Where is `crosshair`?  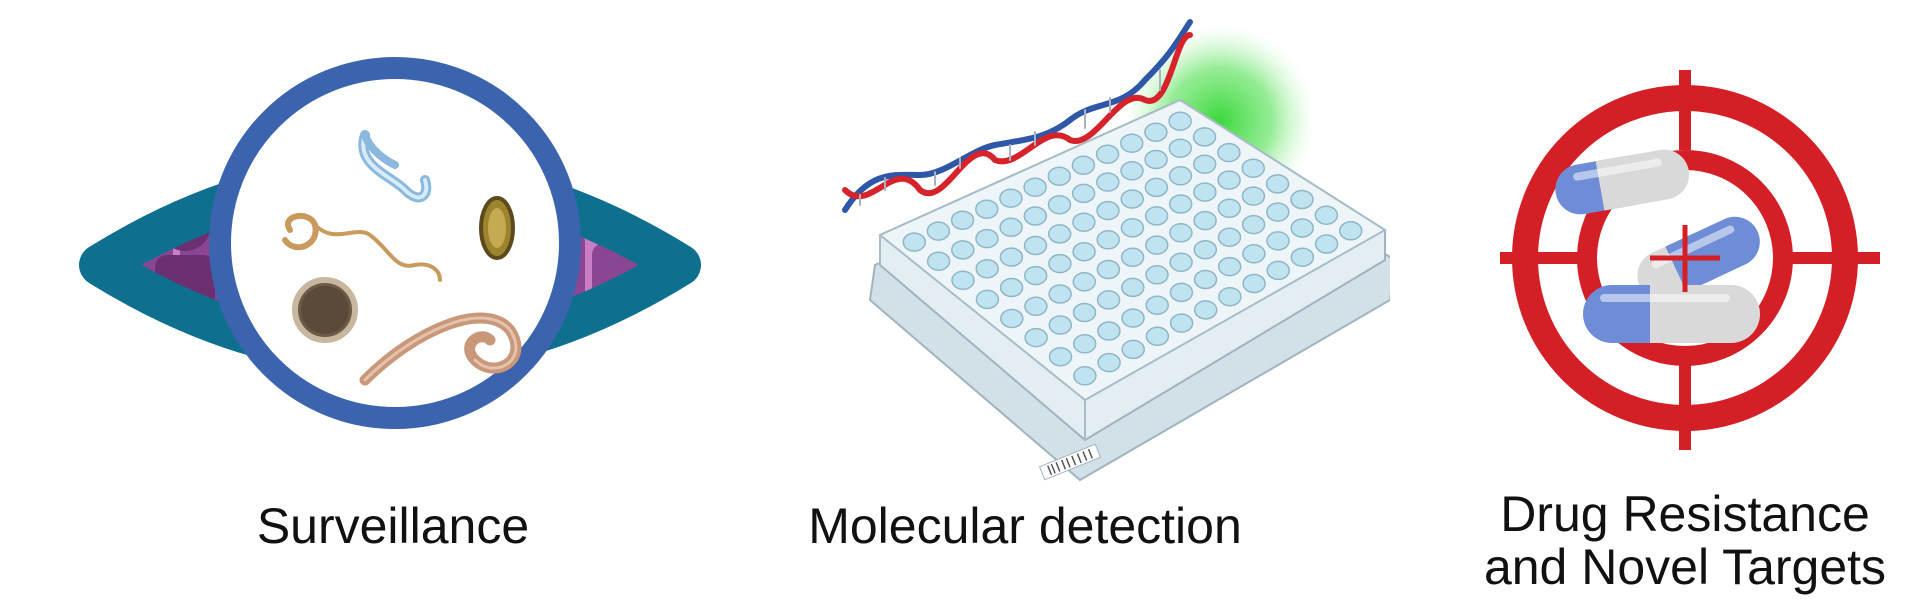
crosshair is located at coordinates (1690, 260).